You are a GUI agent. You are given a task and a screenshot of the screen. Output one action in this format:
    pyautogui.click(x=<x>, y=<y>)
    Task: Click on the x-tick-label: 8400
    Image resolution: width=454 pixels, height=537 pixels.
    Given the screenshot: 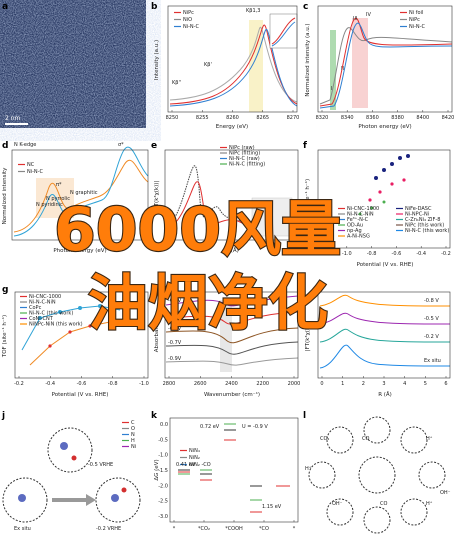 What is the action you would take?
    pyautogui.click(x=422, y=118)
    